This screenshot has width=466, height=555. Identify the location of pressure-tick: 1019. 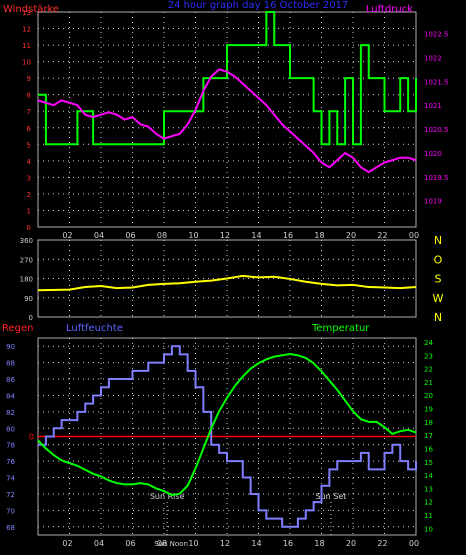
(433, 202).